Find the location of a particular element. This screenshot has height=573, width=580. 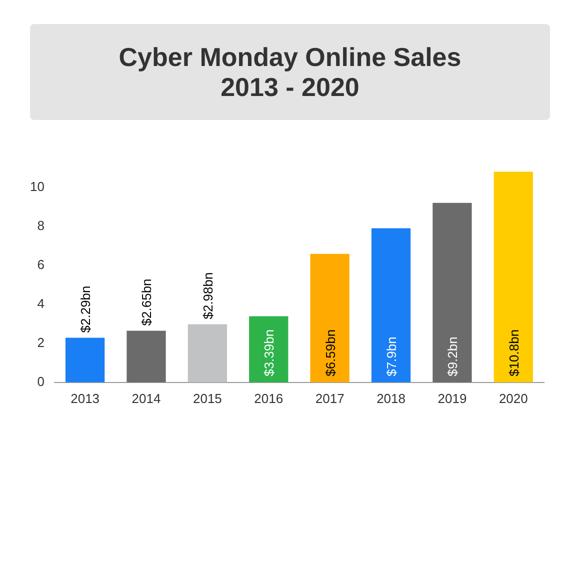

x-tick-label: 2014 is located at coordinates (146, 398).